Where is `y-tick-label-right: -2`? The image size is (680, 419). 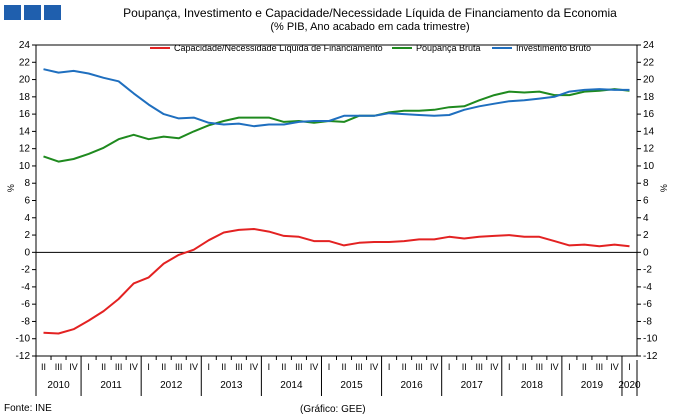
y-tick-label-right: -2 is located at coordinates (647, 270).